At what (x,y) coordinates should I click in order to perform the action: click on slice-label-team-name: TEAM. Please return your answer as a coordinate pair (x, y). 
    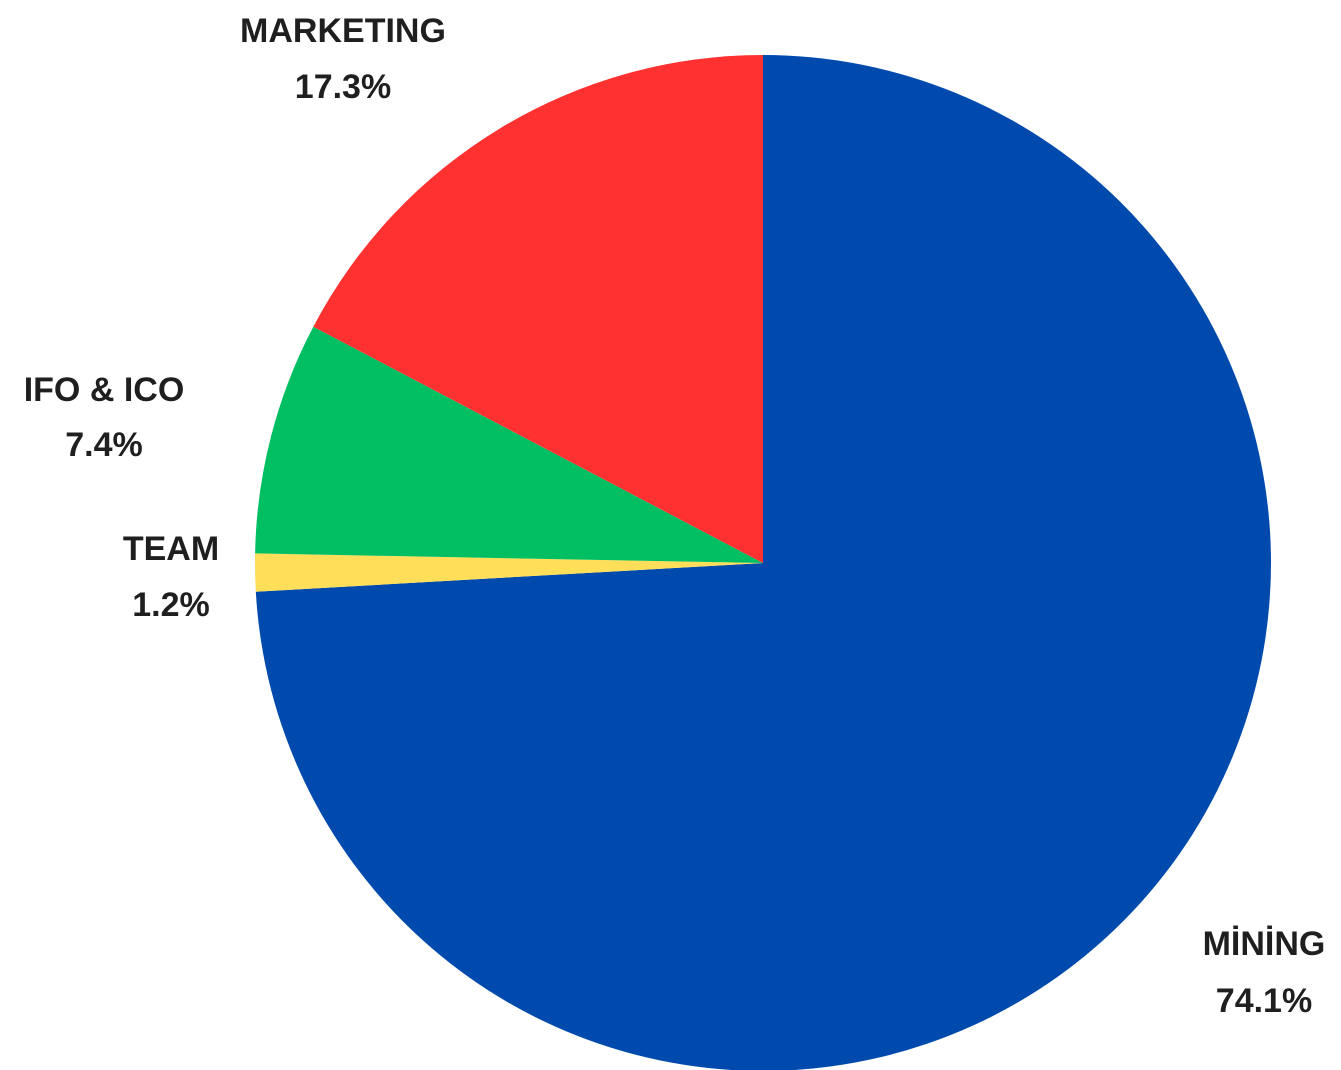
    Looking at the image, I should click on (171, 549).